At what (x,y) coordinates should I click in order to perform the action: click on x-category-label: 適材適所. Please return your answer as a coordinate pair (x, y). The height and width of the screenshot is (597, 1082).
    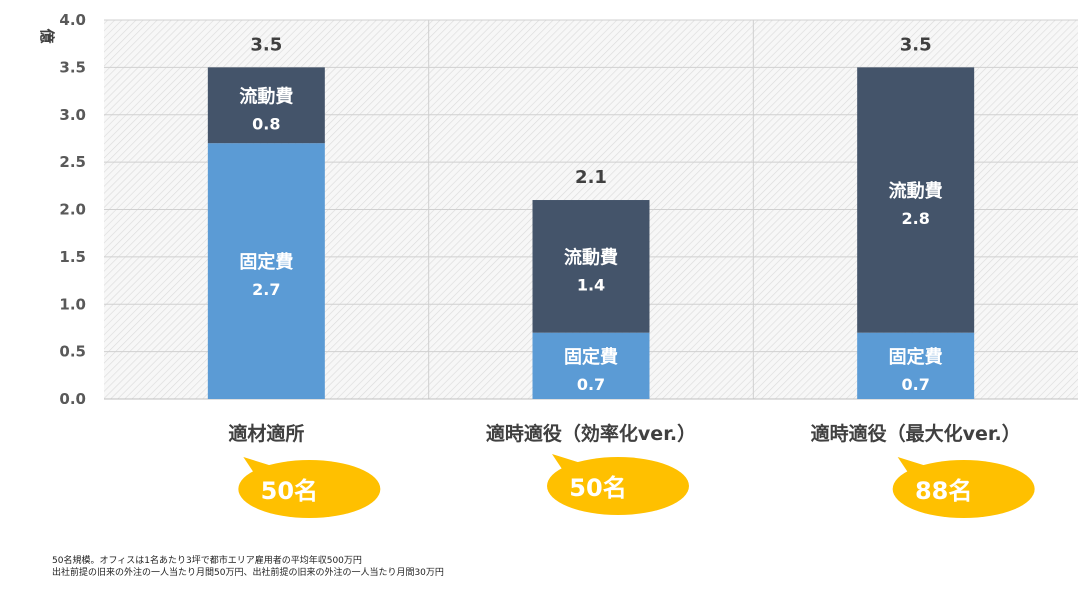
    Looking at the image, I should click on (266, 433).